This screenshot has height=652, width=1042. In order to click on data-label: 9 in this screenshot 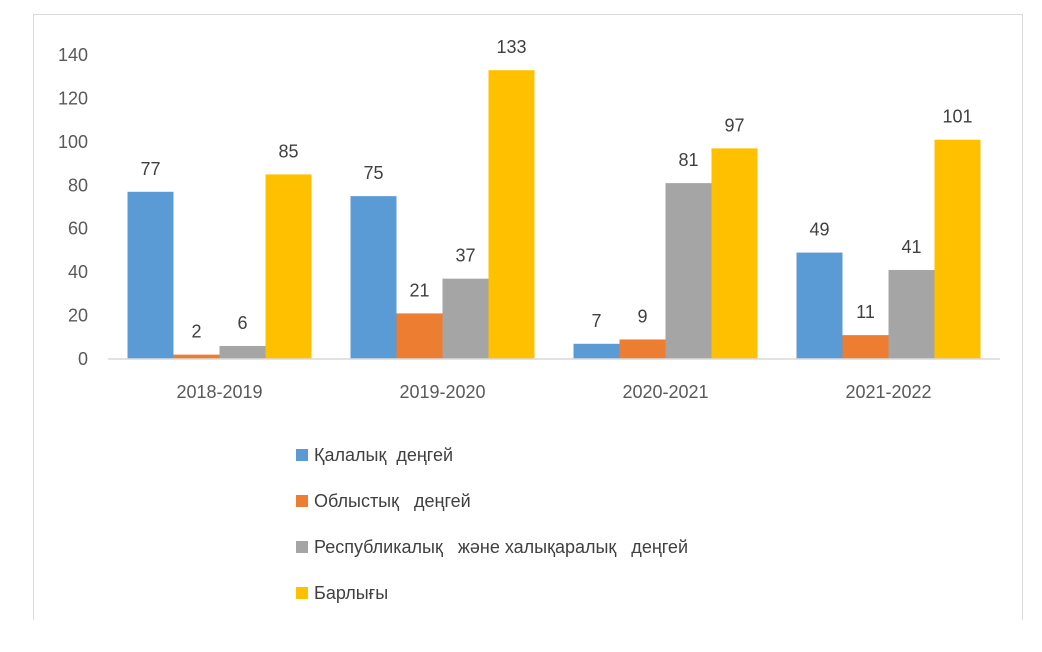, I will do `click(642, 316)`.